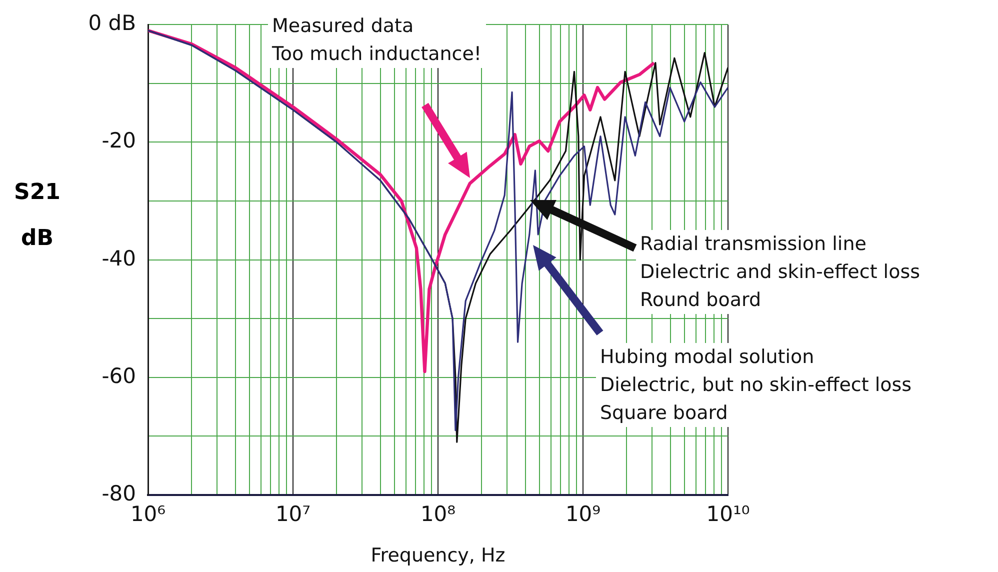 Image resolution: width=998 pixels, height=572 pixels. I want to click on y-tick-label: -40, so click(119, 258).